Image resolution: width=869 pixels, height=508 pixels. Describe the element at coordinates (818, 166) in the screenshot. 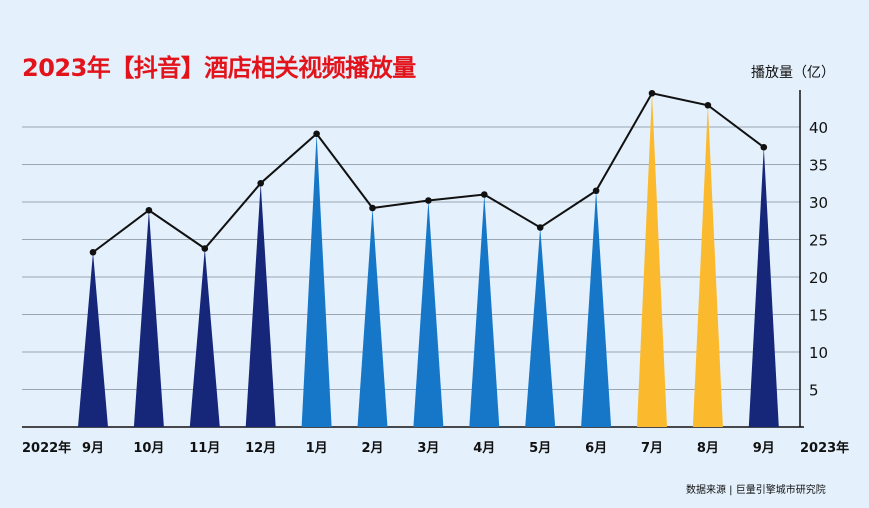

I see `y-tick-label: 35` at that location.